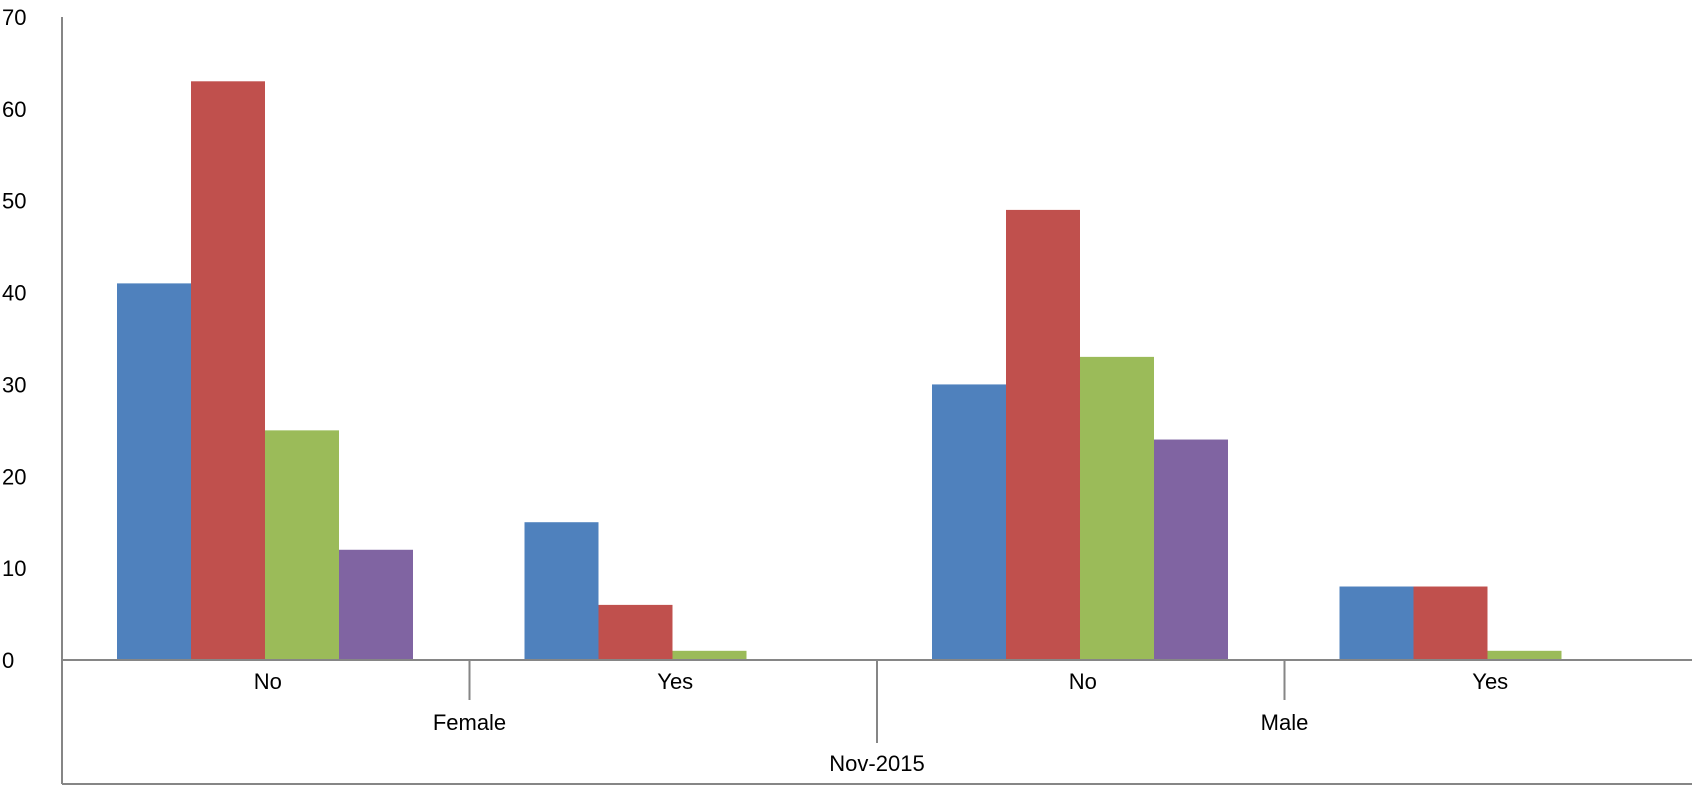 The width and height of the screenshot is (1692, 785). What do you see at coordinates (14, 384) in the screenshot?
I see `y-tick-label: 30` at bounding box center [14, 384].